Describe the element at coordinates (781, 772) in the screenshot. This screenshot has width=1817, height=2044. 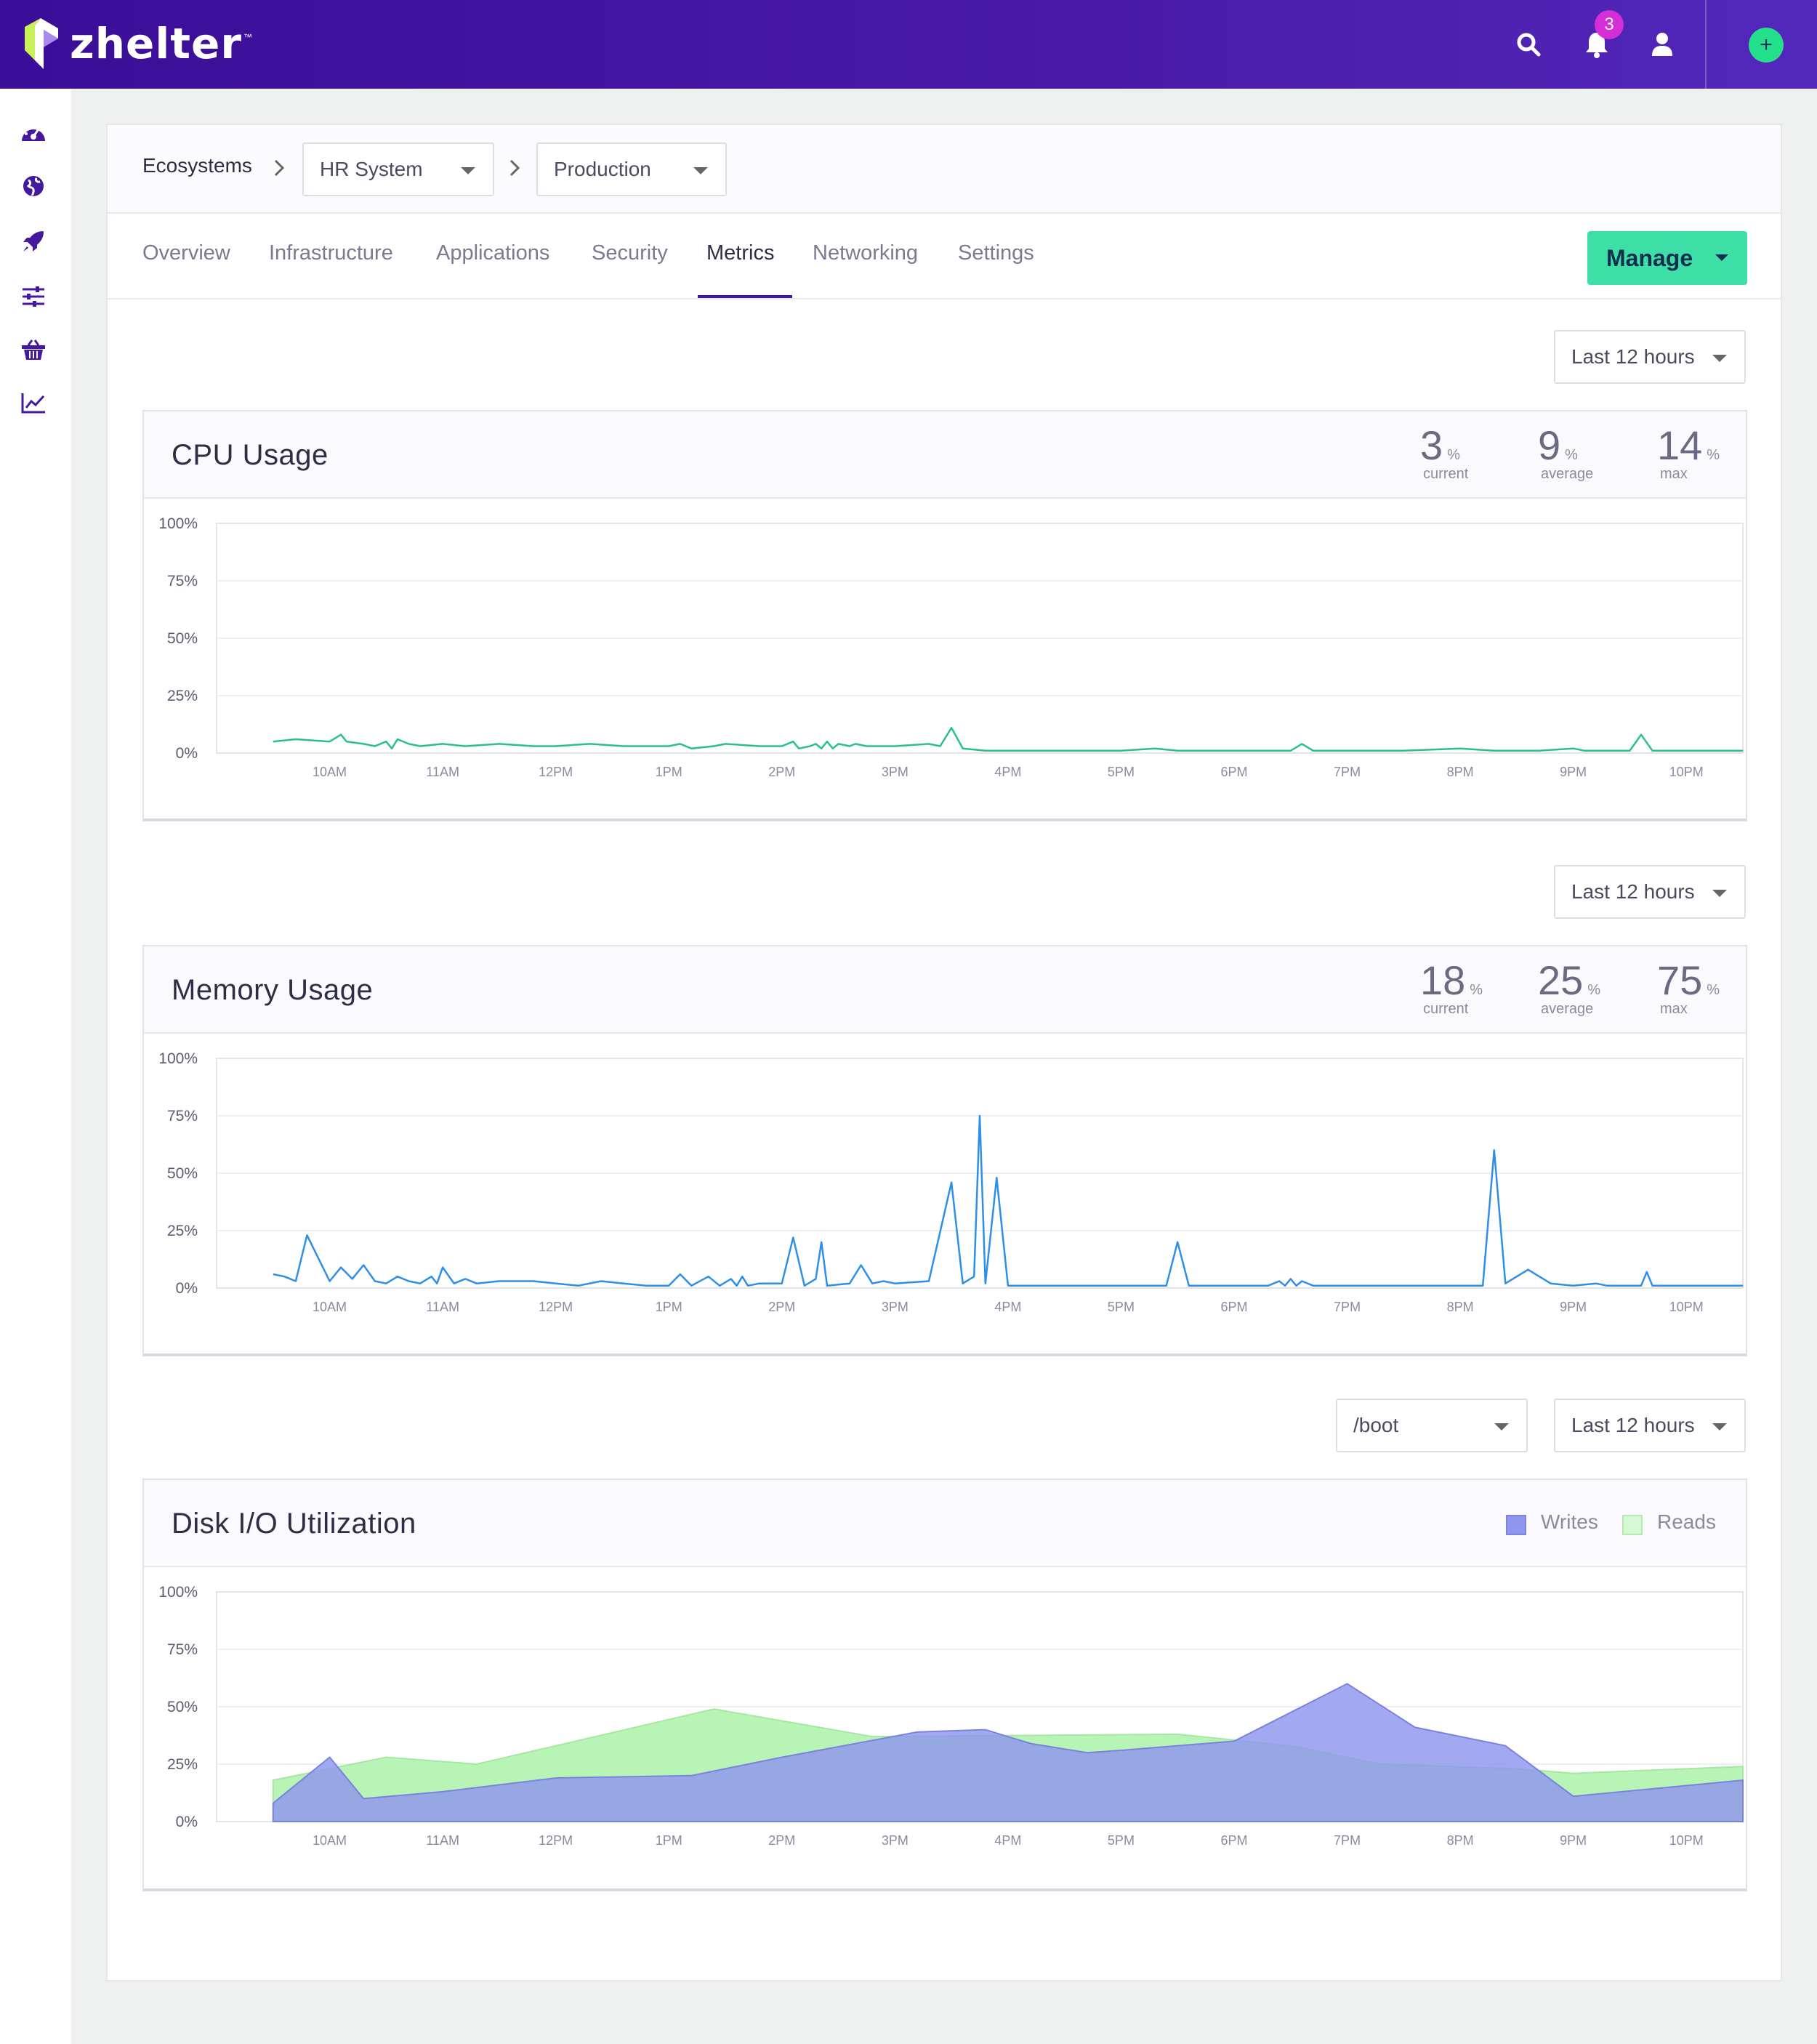
I see `x-tick-label: 2PM` at that location.